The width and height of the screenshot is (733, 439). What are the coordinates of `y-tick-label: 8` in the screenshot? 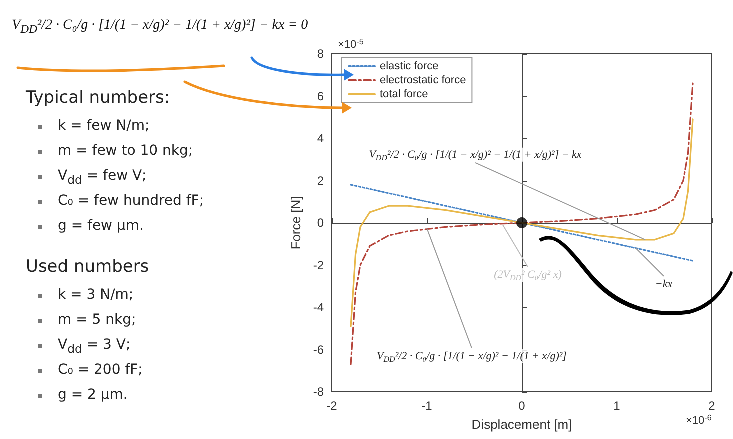 It's located at (320, 54).